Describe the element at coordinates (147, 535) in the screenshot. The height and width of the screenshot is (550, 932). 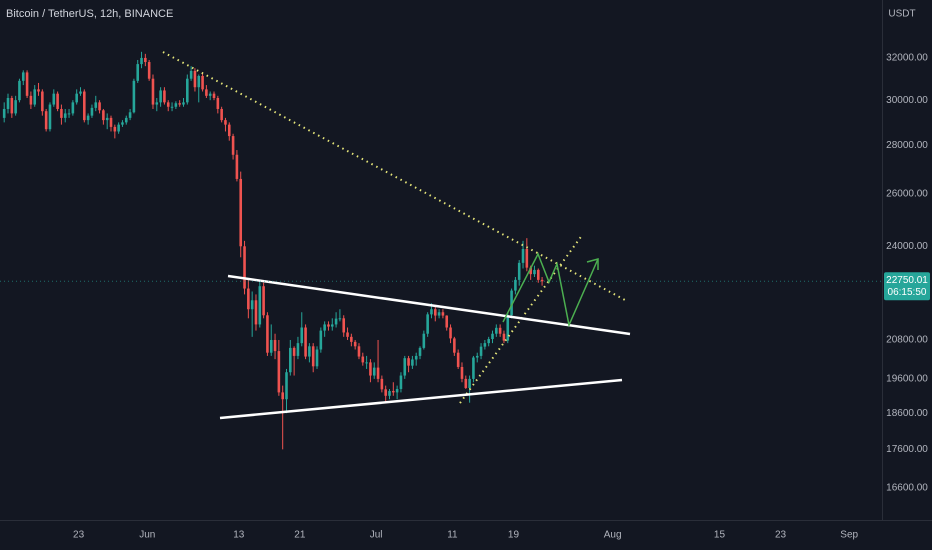
I see `x-tick-label: Jun` at that location.